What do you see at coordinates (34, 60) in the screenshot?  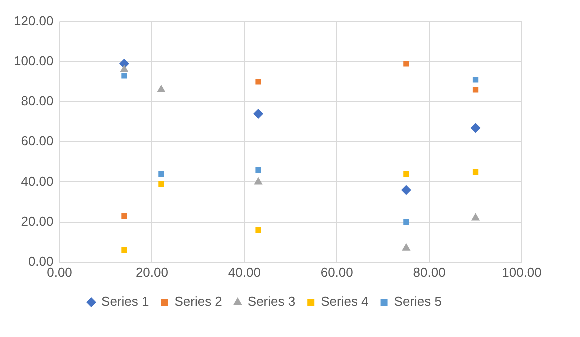 I see `y-tick-label: 100.00` at bounding box center [34, 60].